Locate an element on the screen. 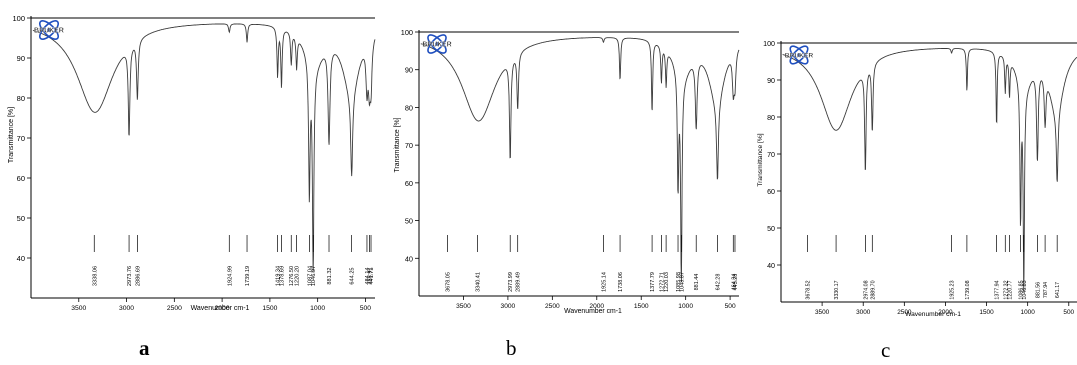  peak-label: 1377.94 is located at coordinates (998, 289).